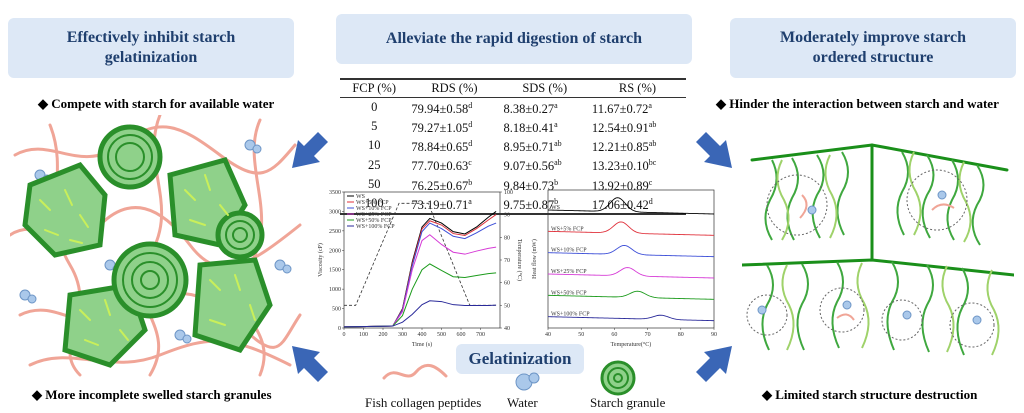 The image size is (1024, 413). What do you see at coordinates (335, 271) in the screenshot?
I see `y-tick-label: 1500` at bounding box center [335, 271].